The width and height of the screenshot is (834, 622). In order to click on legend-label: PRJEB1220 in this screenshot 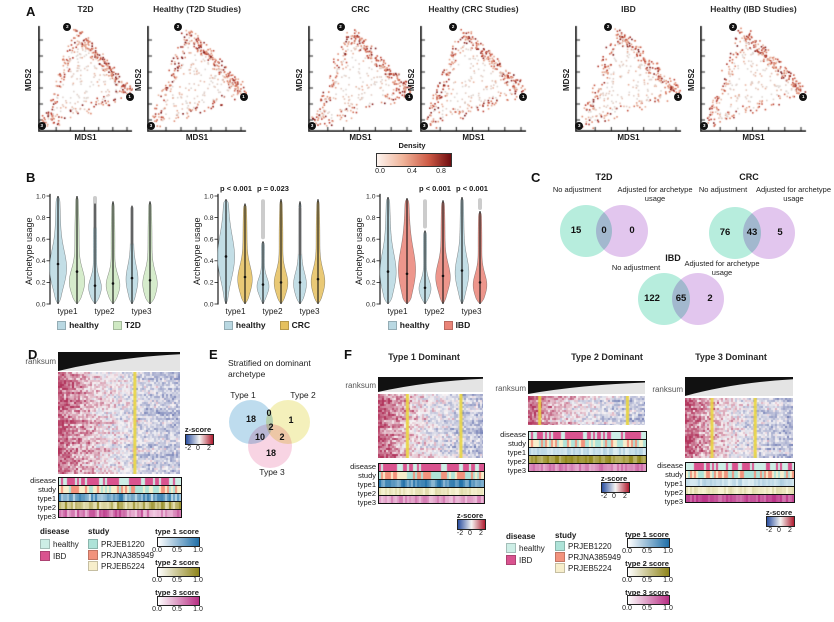, I will do `click(590, 546)`.